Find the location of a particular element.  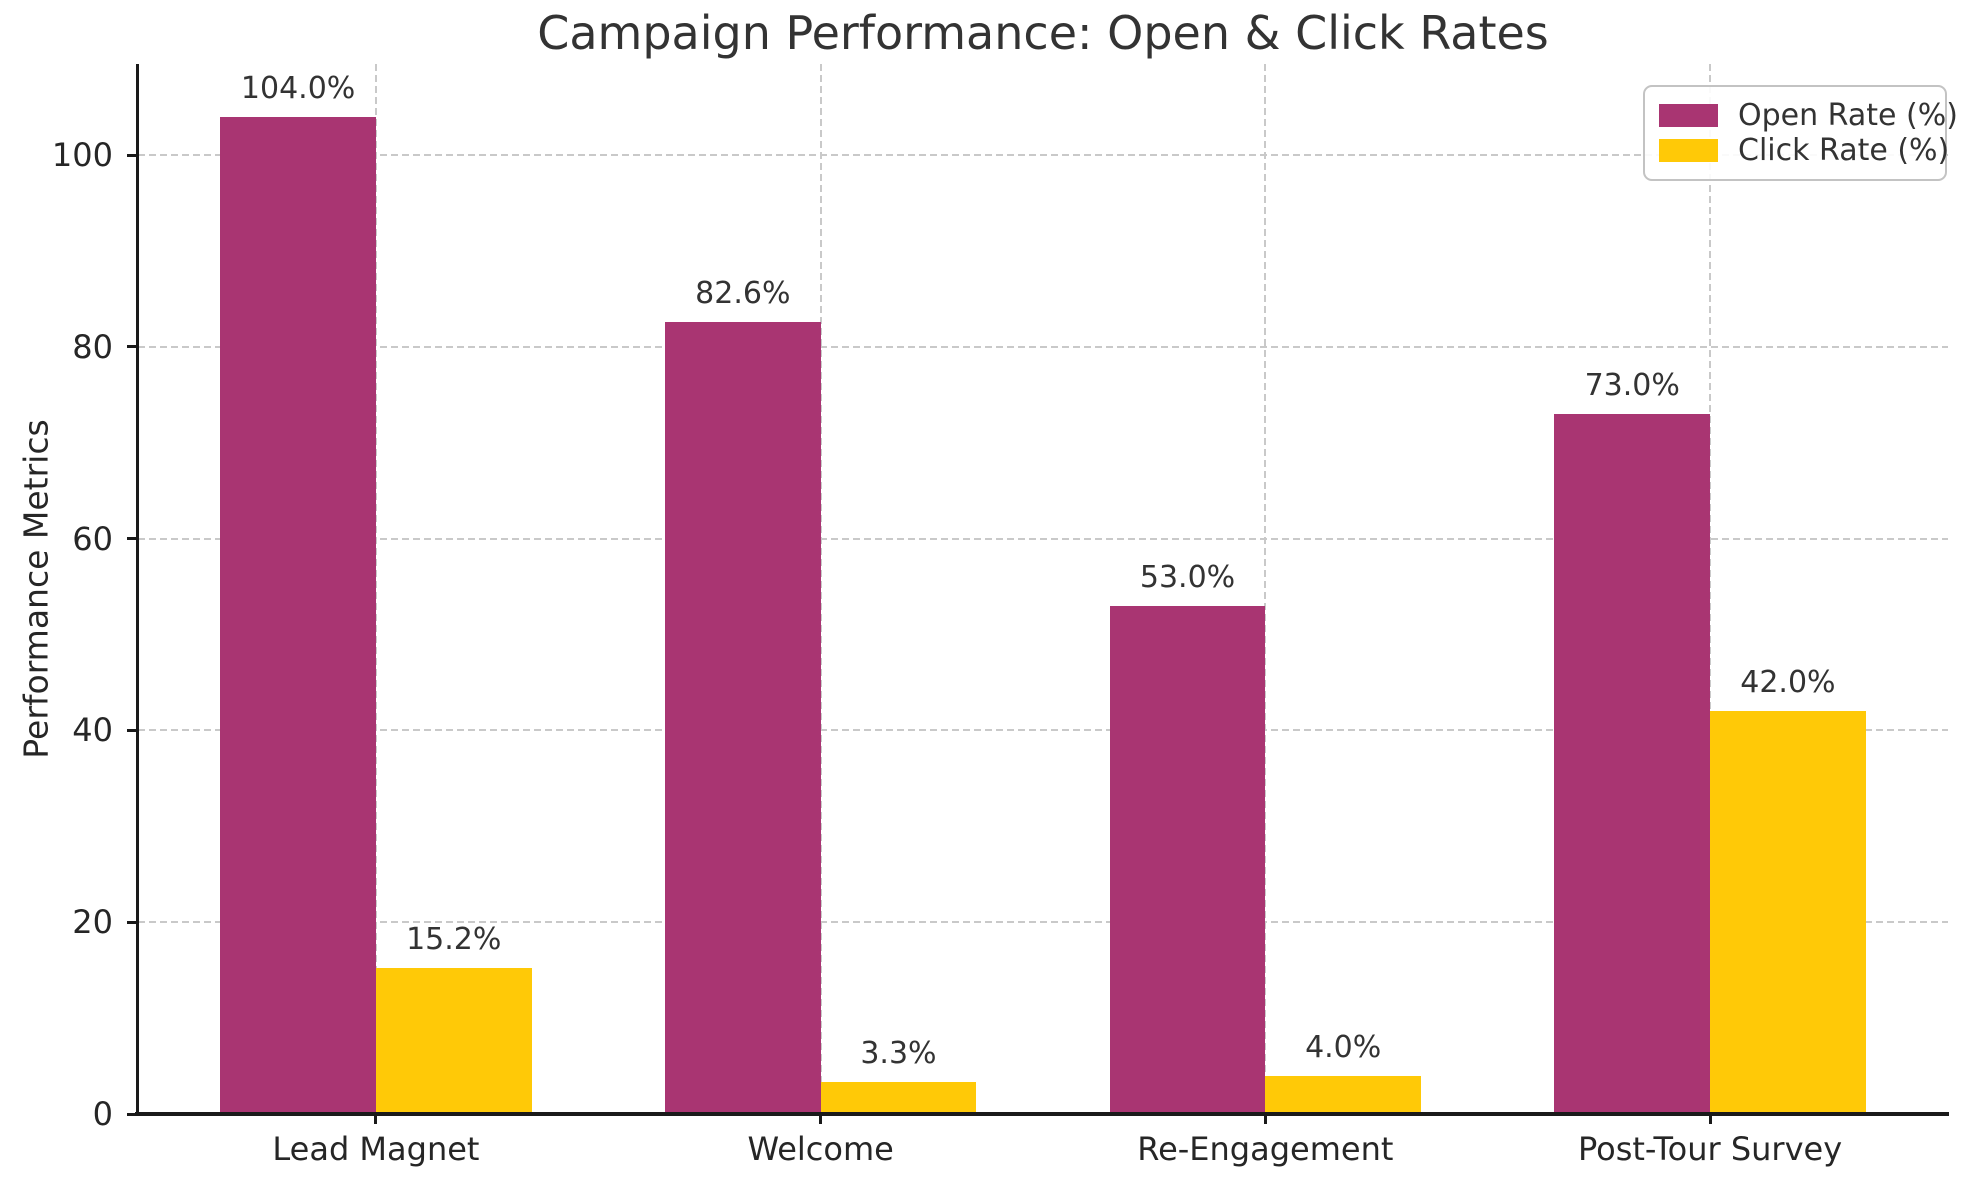

legend: Open Rate (%) Click Rate (%) is located at coordinates (1800, 133).